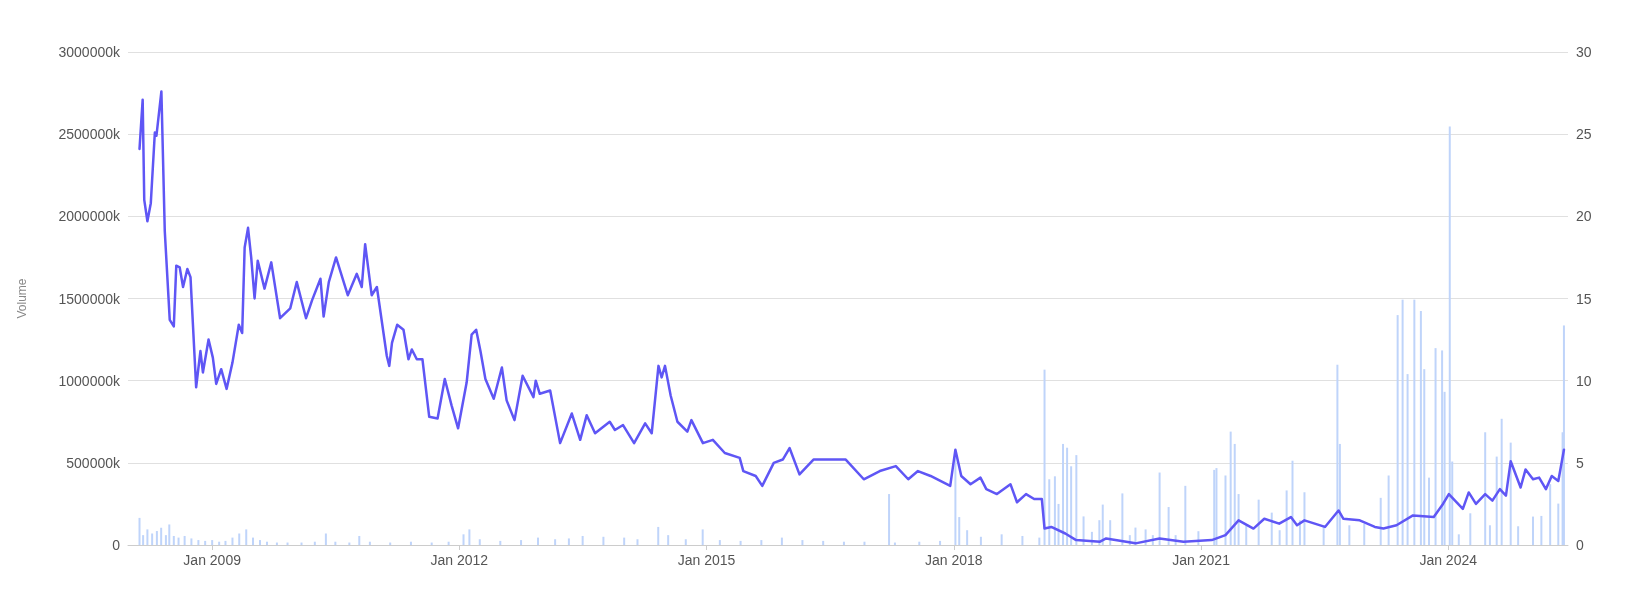  I want to click on y-axis-title: Volume, so click(22, 298).